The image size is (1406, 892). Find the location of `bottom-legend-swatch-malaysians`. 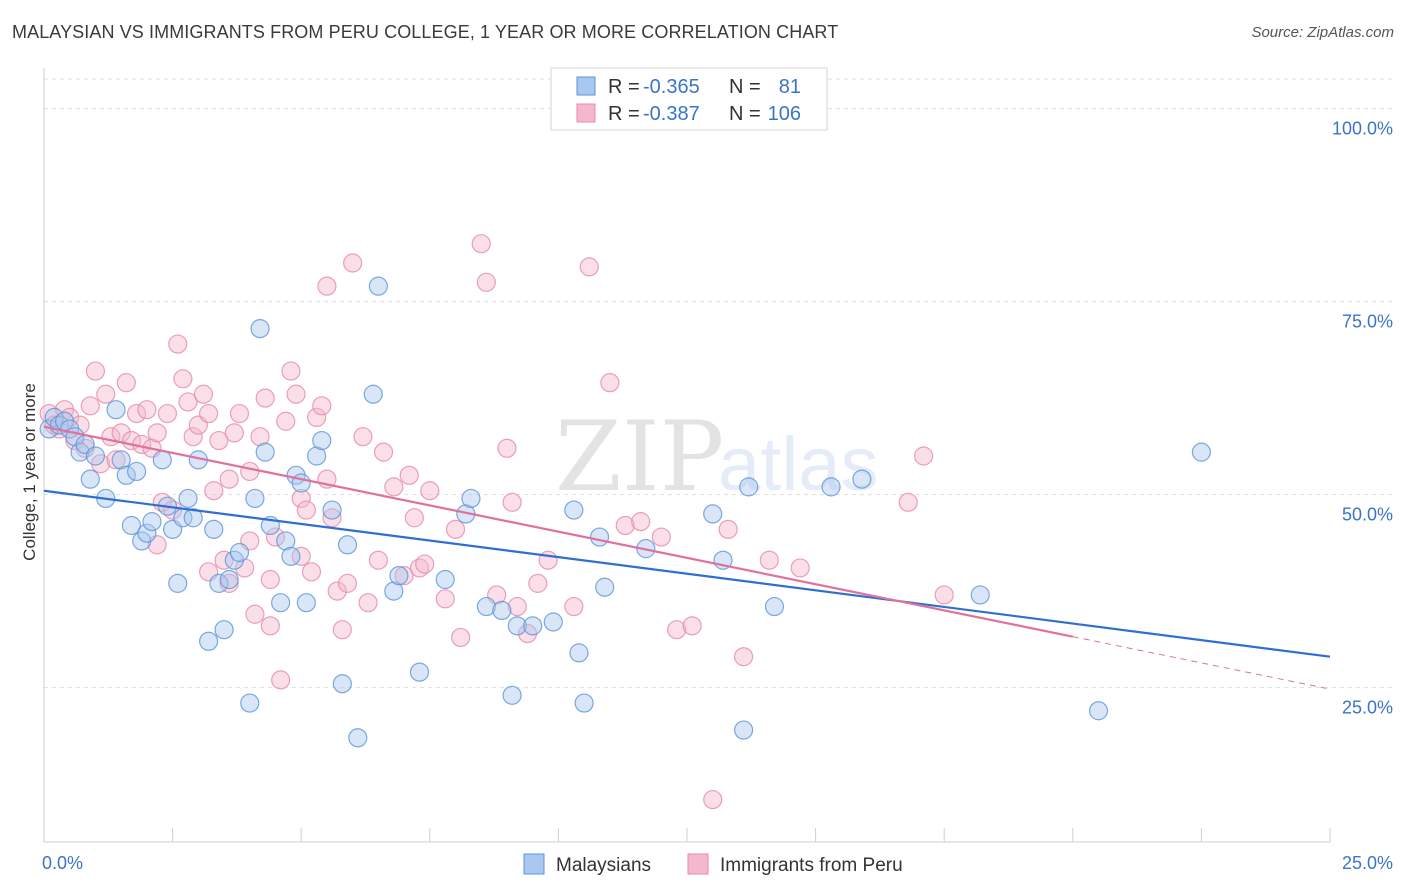

bottom-legend-swatch-malaysians is located at coordinates (534, 864).